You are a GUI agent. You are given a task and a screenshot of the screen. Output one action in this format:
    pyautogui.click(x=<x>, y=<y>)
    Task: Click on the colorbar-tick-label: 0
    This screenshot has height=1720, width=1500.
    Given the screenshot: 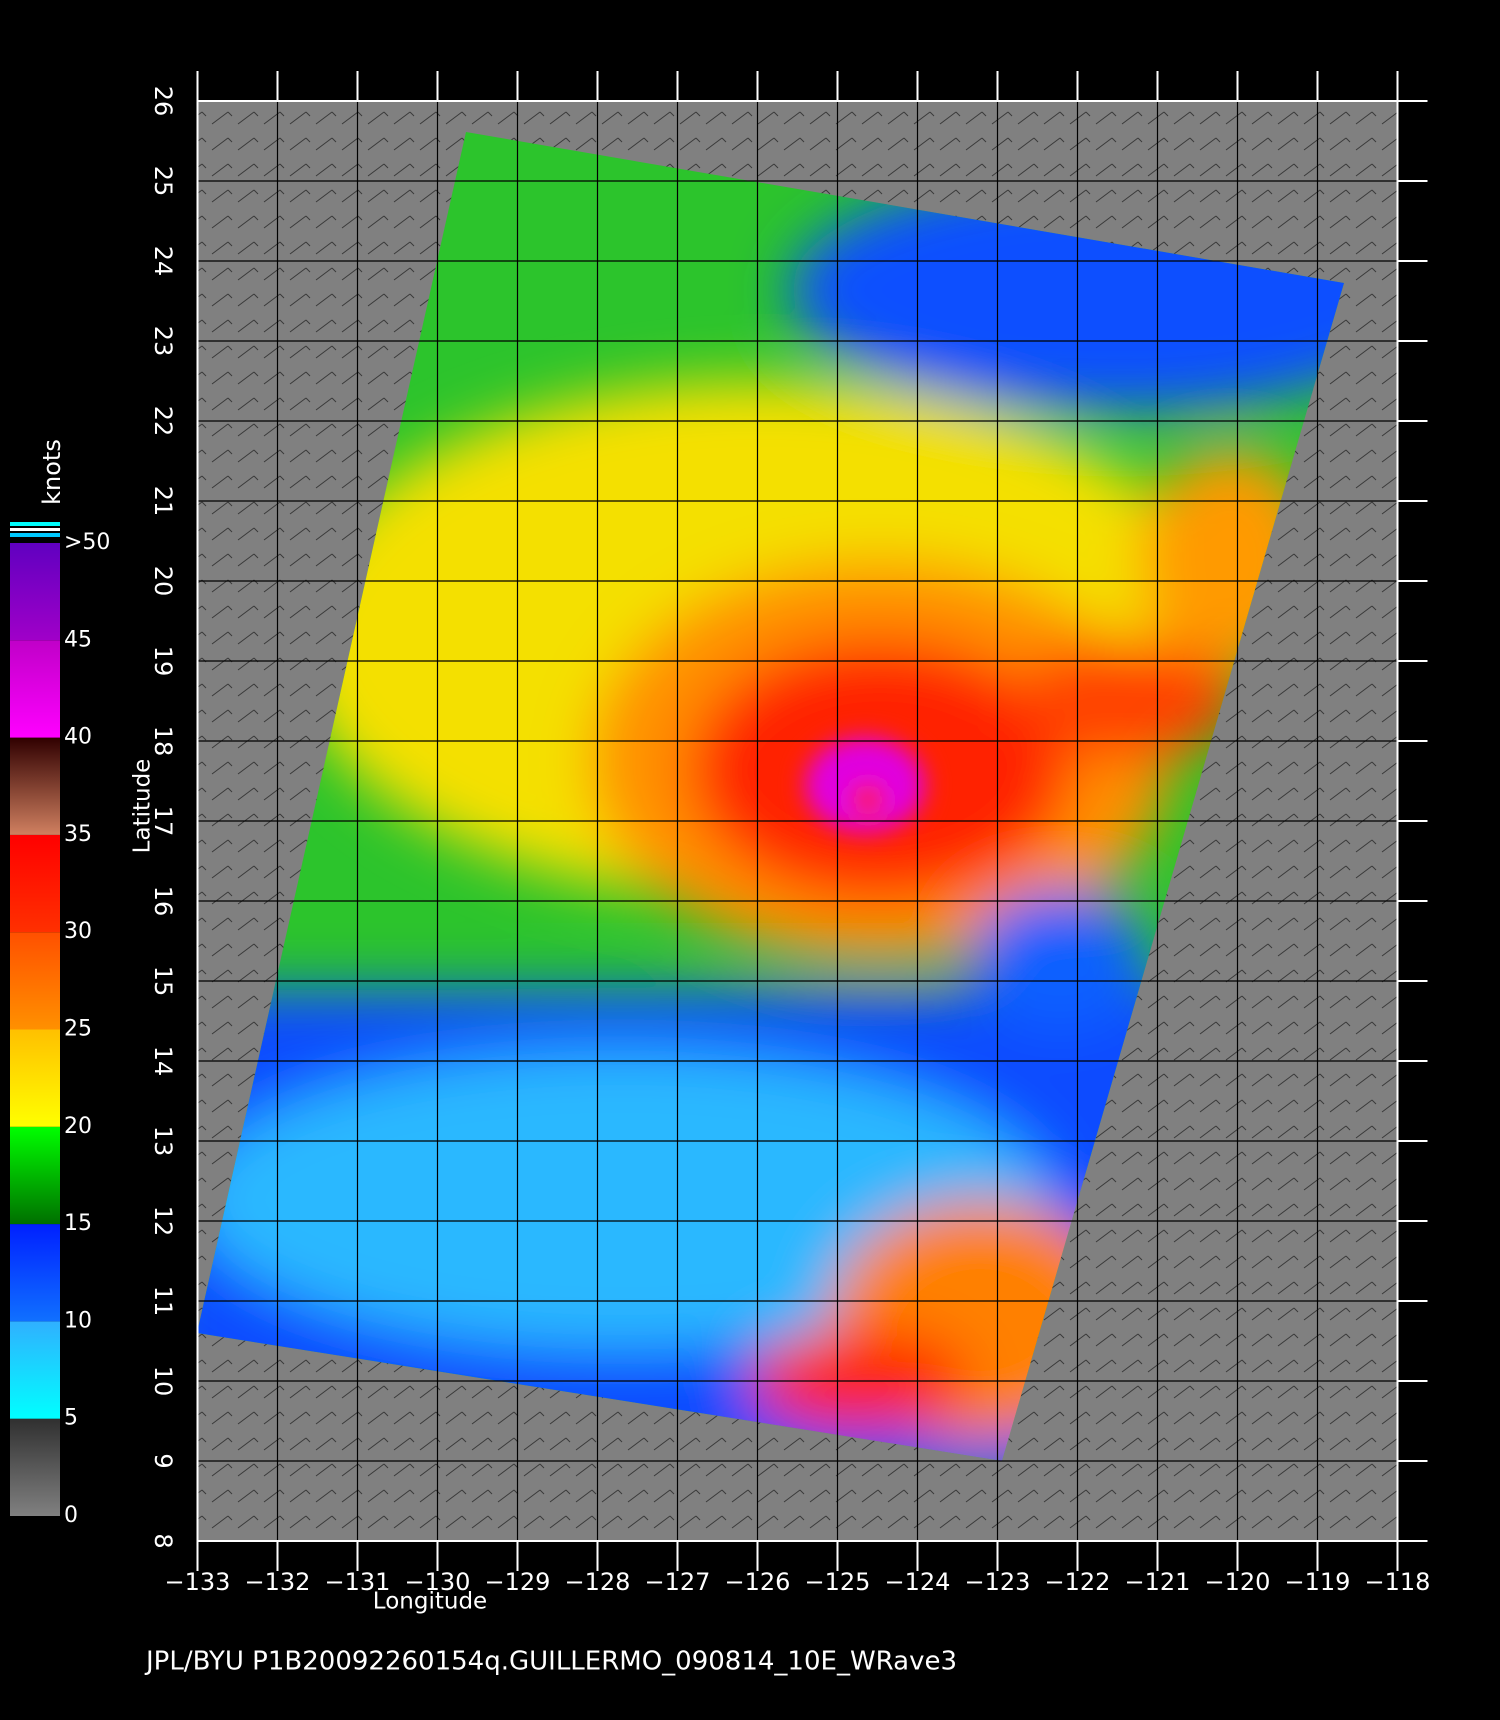 What is the action you would take?
    pyautogui.click(x=71, y=1515)
    